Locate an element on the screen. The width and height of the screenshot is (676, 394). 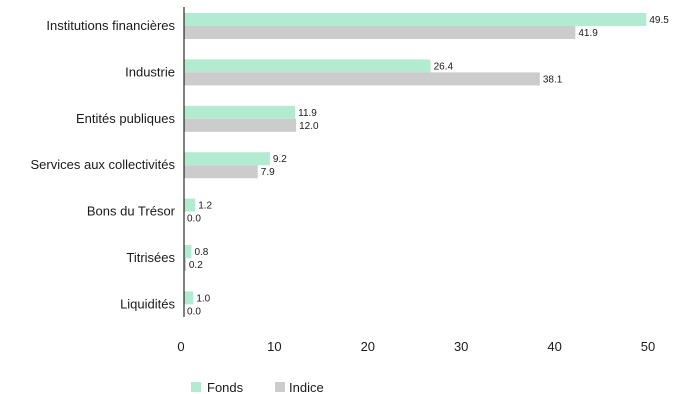
legend-label-indice: Indice is located at coordinates (306, 387).